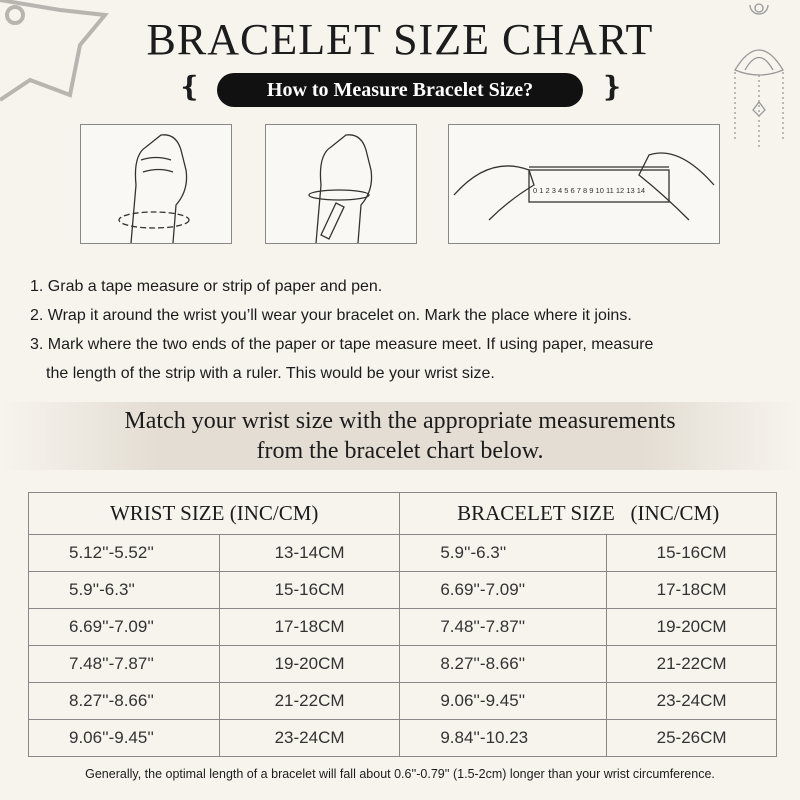 This screenshot has width=800, height=800. Describe the element at coordinates (503, 664) in the screenshot. I see `bracelet-inches: 8.27''-8.66''` at that location.